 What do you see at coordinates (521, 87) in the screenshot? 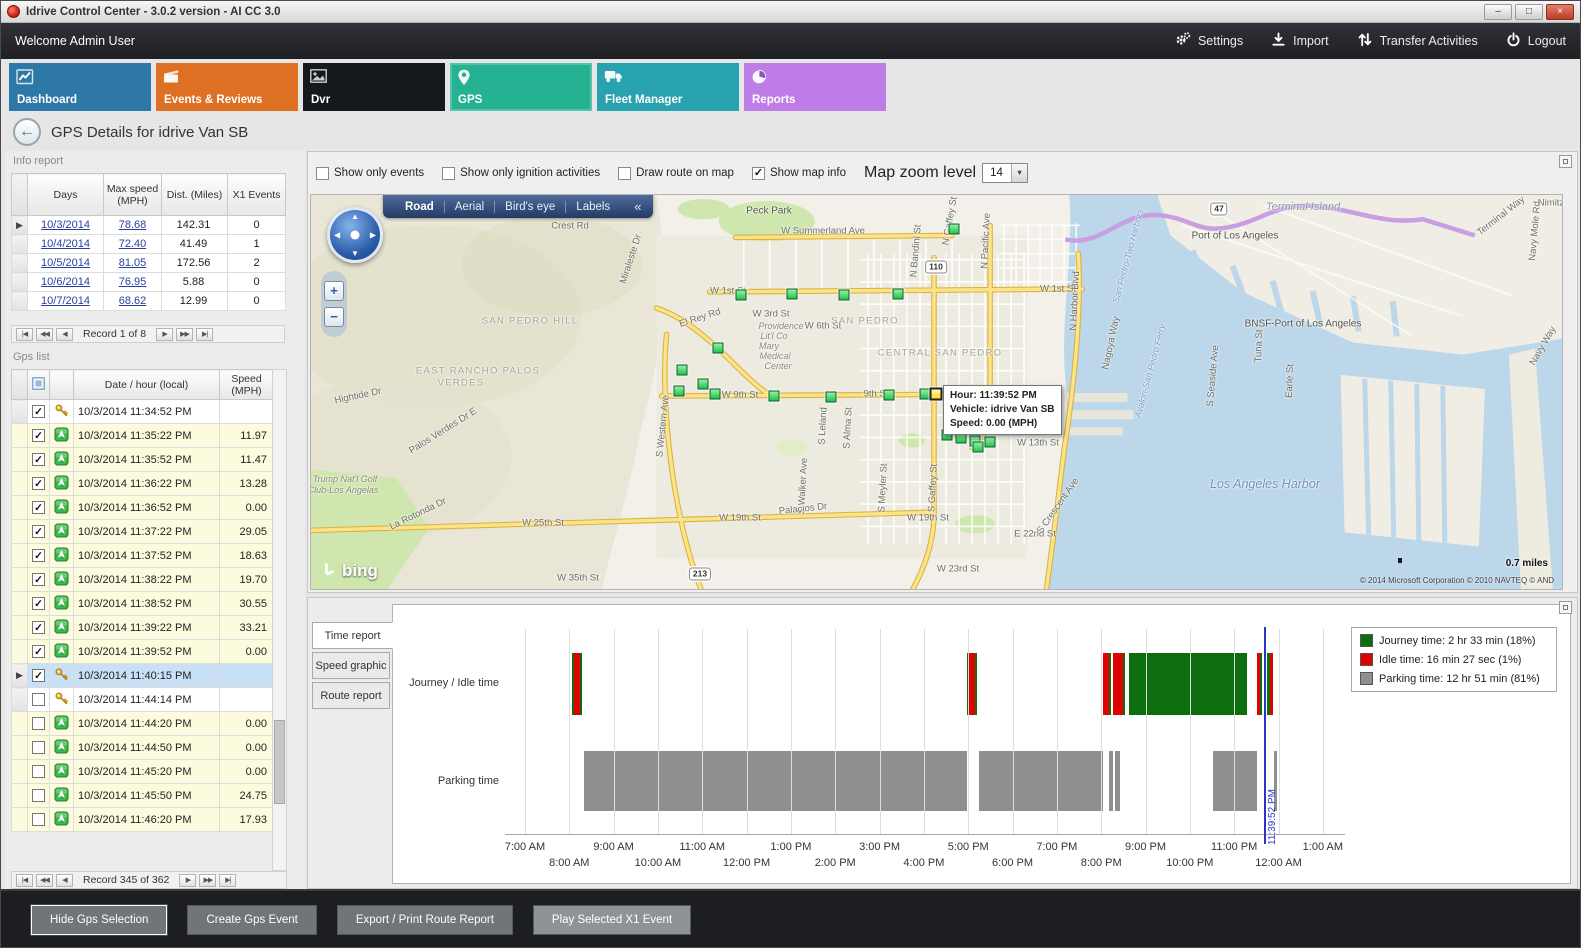
I see `tab-gps: GPS` at bounding box center [521, 87].